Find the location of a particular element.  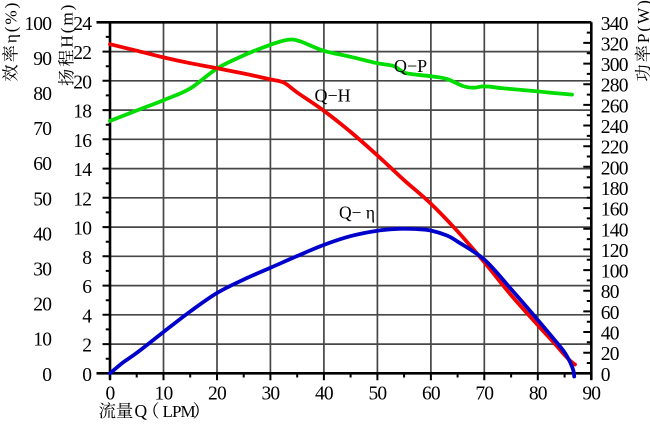

svg-text: 240 is located at coordinates (614, 127).